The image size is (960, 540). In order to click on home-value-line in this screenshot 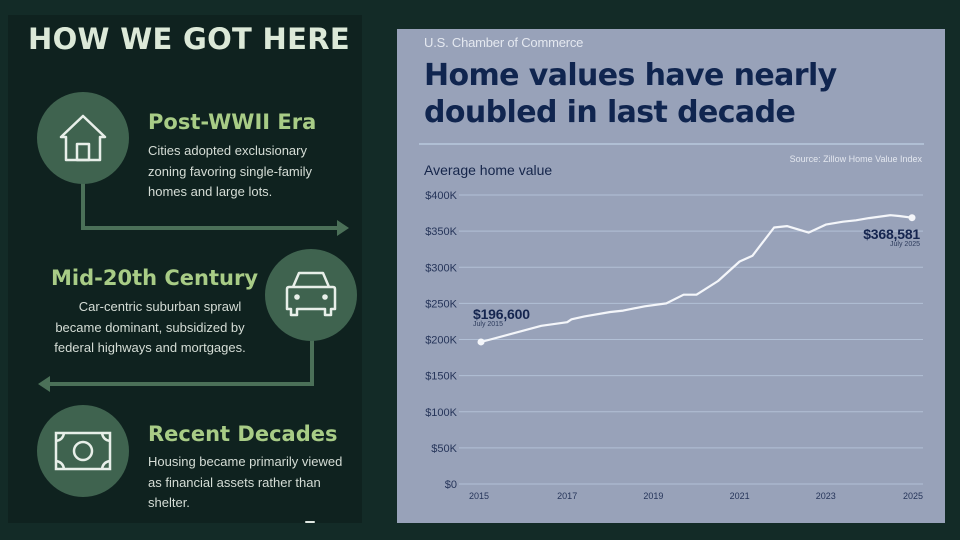, I will do `click(696, 279)`.